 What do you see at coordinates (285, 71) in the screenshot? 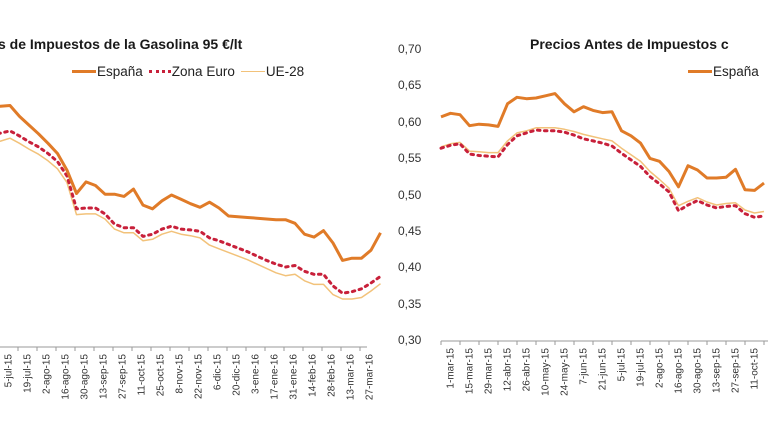
I see `legend-label-ue28: UE-28` at bounding box center [285, 71].